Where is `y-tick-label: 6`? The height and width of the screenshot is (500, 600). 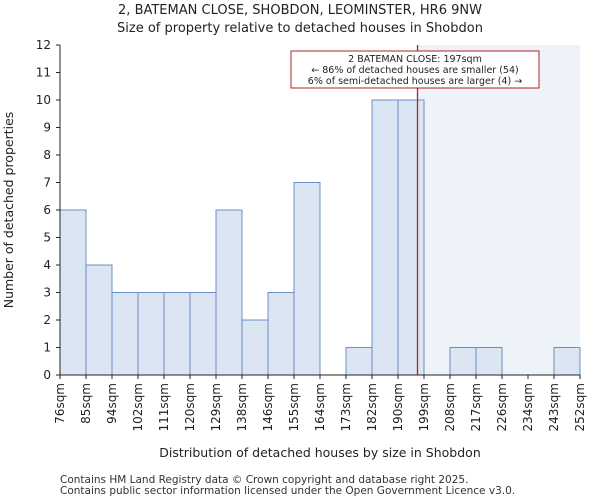 y-tick-label: 6 is located at coordinates (47, 210).